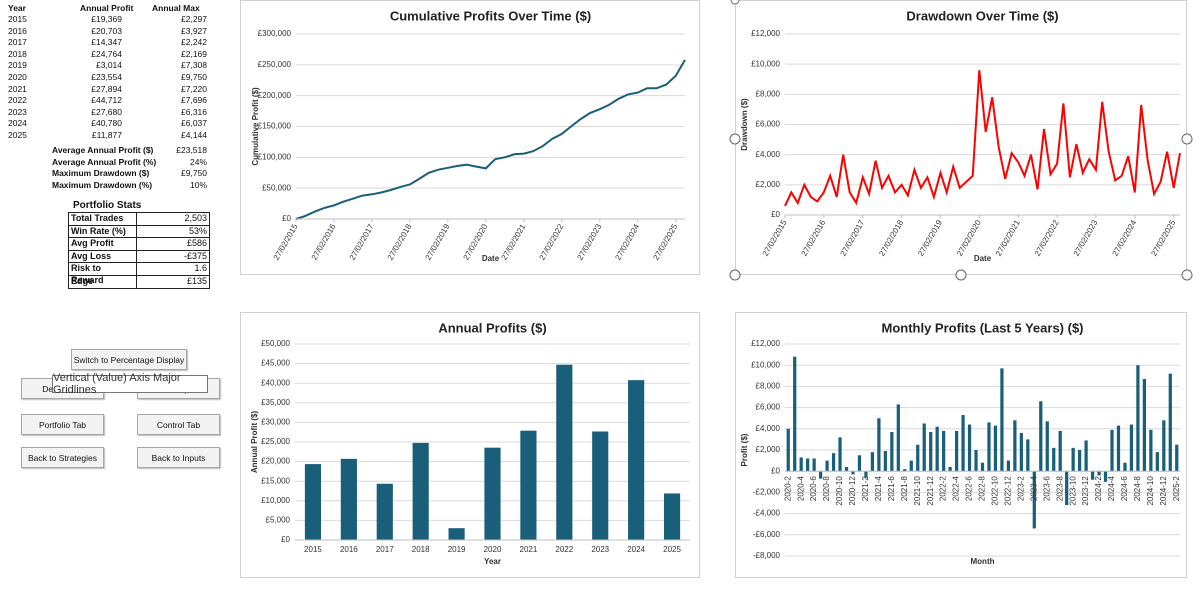  I want to click on table-cell: £4,144, so click(194, 135).